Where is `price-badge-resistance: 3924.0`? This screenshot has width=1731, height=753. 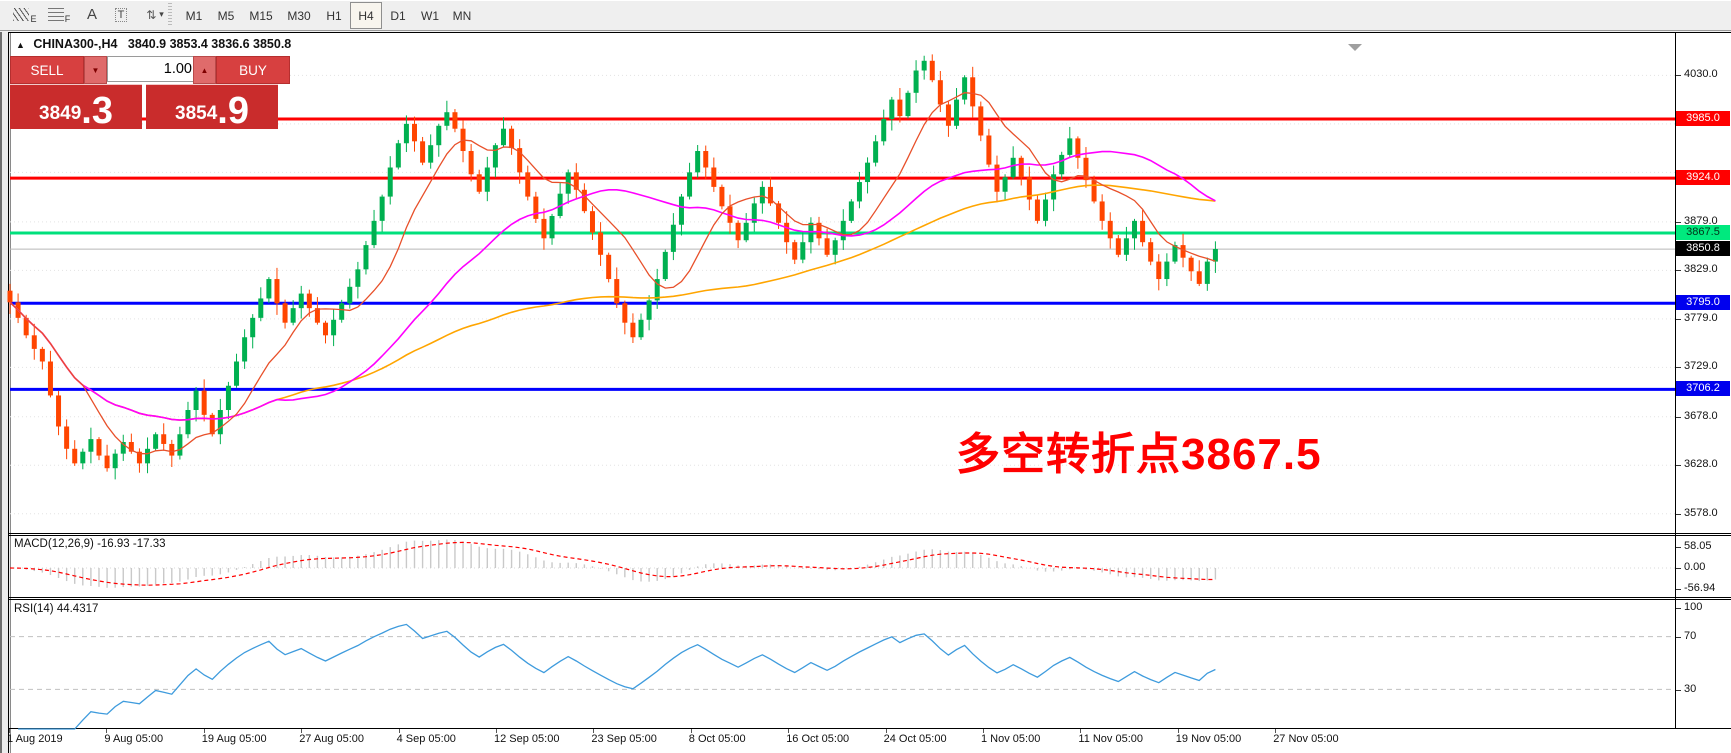
price-badge-resistance: 3924.0 is located at coordinates (1703, 178).